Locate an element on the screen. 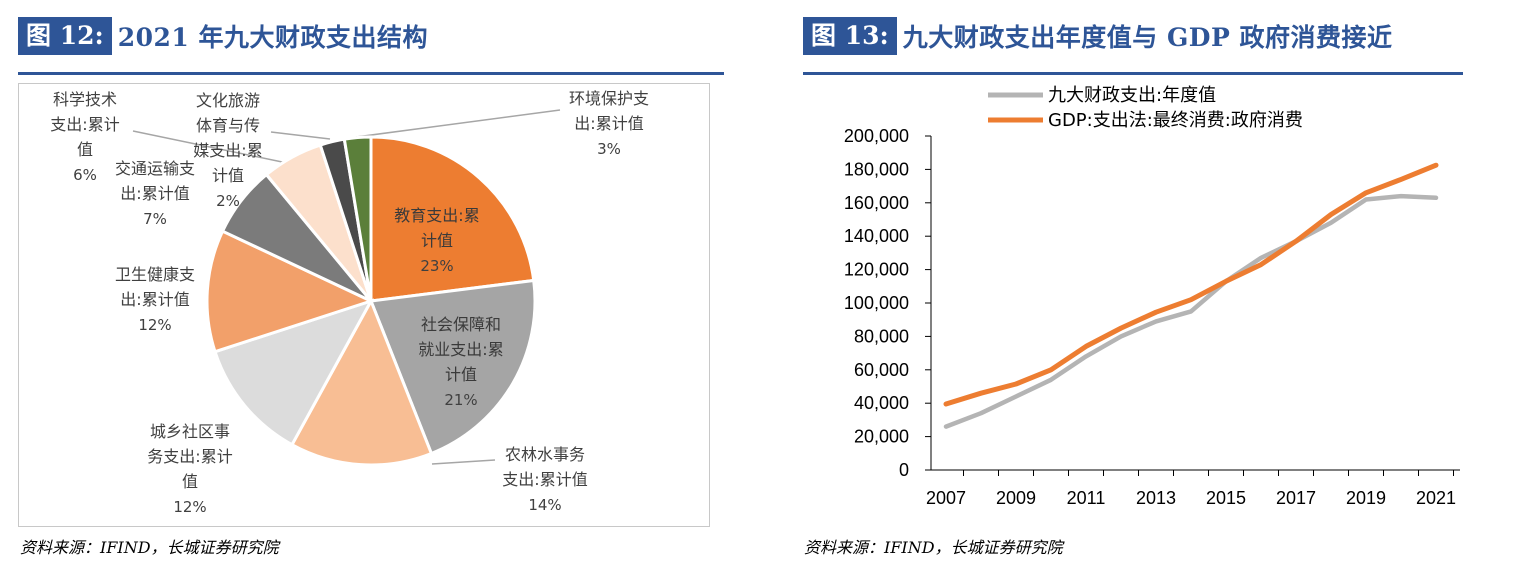  pie-label-line: 教育支出:累 is located at coordinates (436, 215).